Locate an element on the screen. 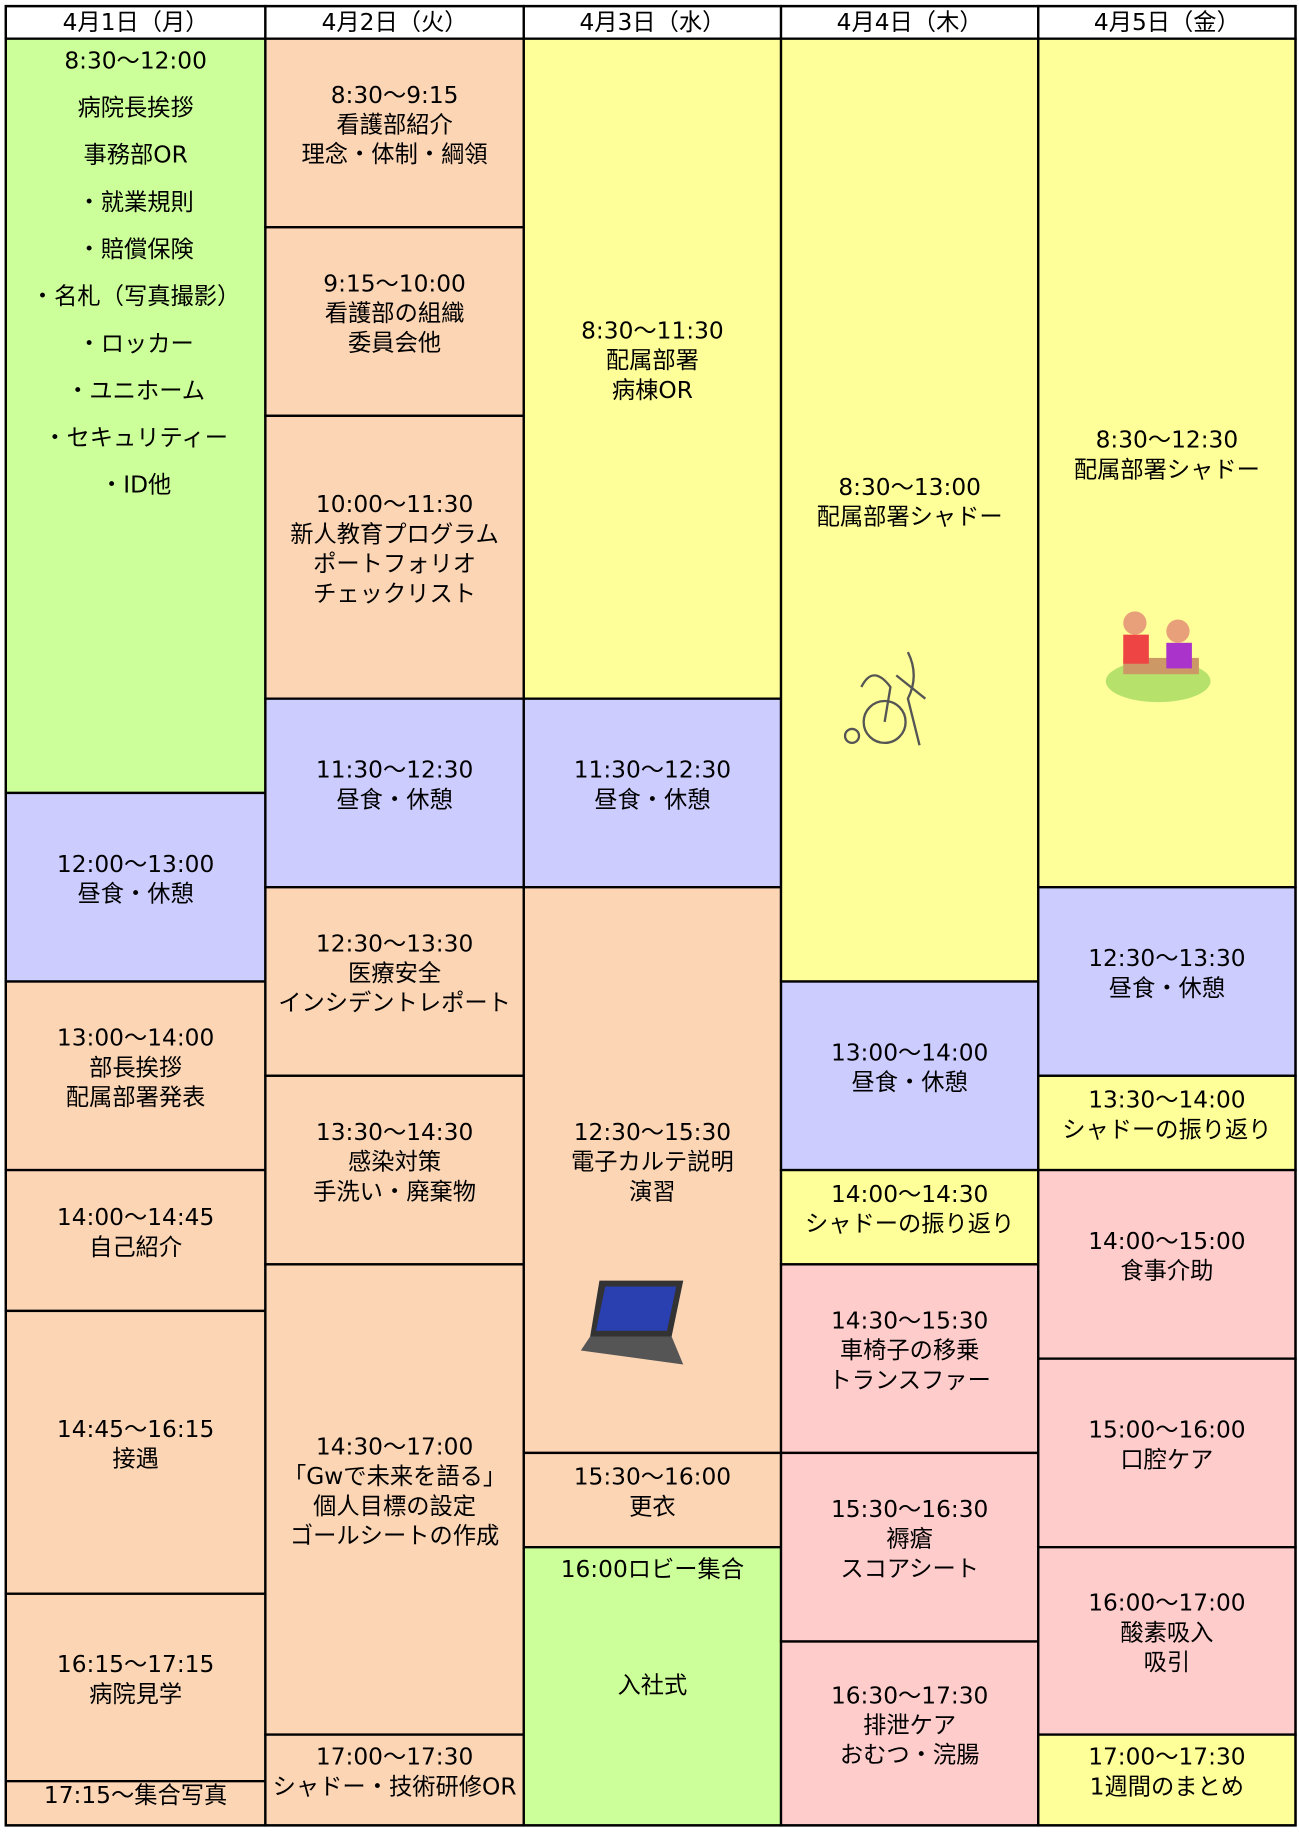 The height and width of the screenshot is (1832, 1299). cell-text: 12:30〜13:30 is located at coordinates (1166, 958).